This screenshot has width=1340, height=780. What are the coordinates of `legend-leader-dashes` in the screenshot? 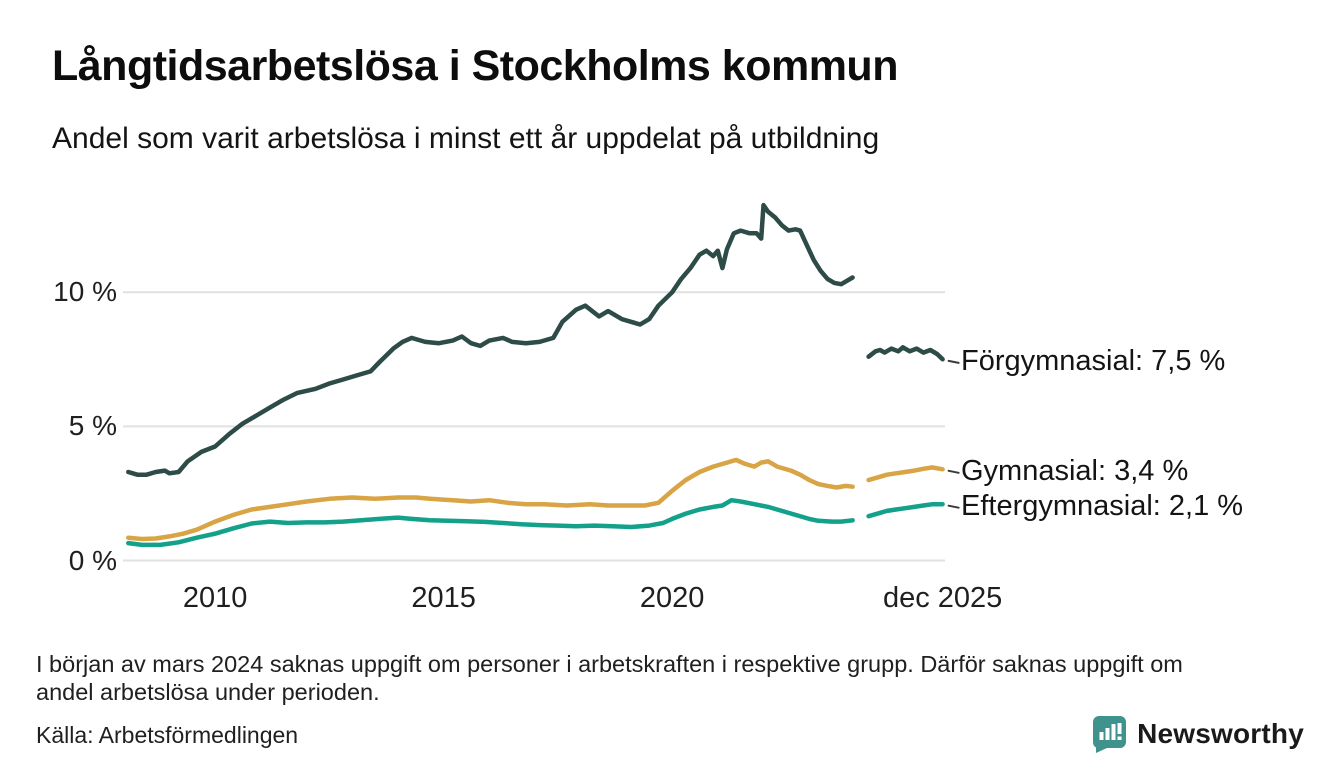 It's located at (953, 434).